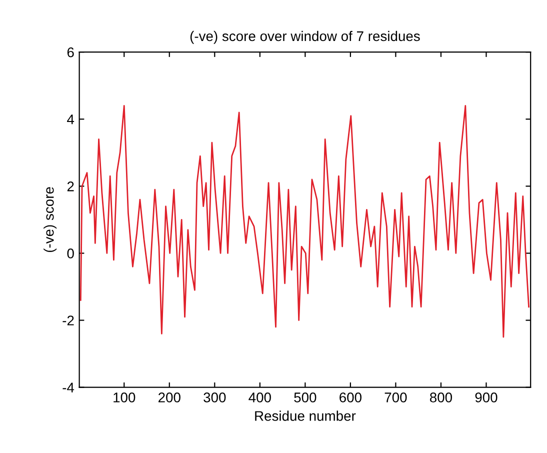  Describe the element at coordinates (395, 397) in the screenshot. I see `x-tick-label: 700` at that location.